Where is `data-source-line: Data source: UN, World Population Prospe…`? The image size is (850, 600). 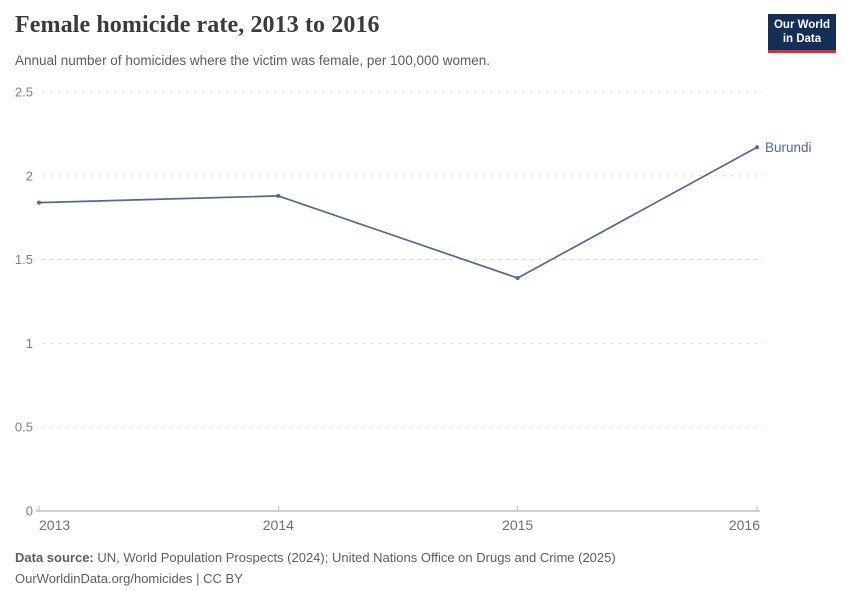
data-source-line: Data source: UN, World Population Prospe… is located at coordinates (315, 557).